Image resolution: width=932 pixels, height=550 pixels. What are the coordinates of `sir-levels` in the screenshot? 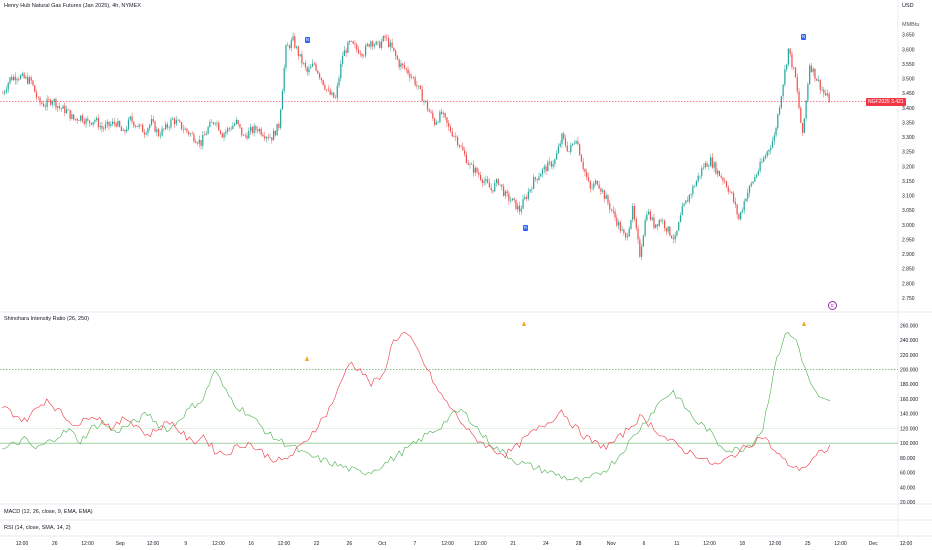 It's located at (449, 406).